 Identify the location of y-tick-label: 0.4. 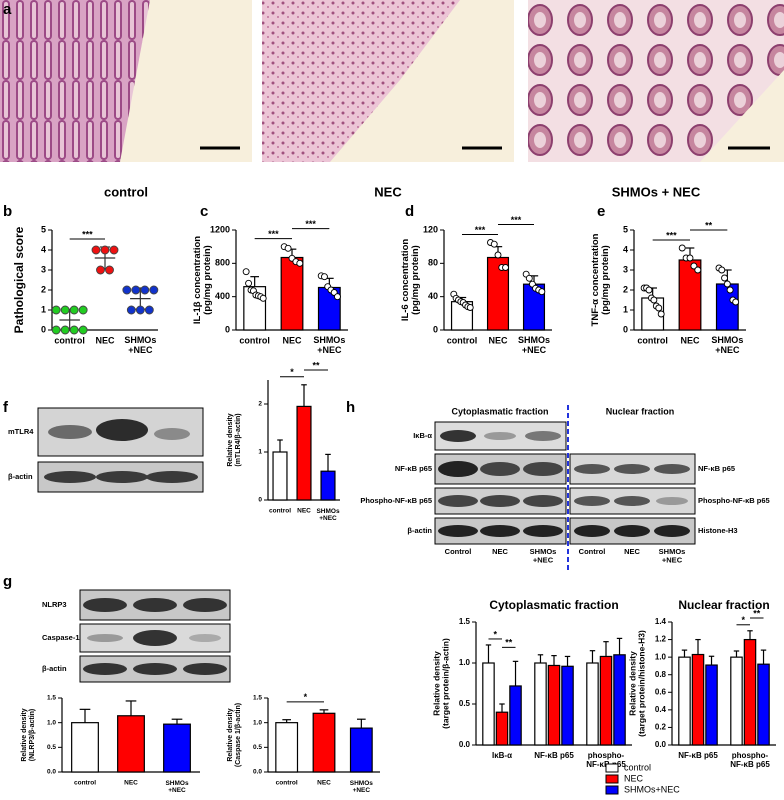
(661, 709).